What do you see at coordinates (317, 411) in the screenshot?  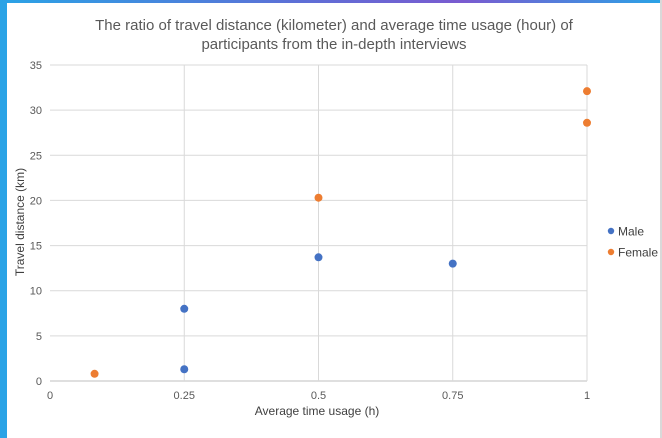 I see `x-axis-label: Average time usage (h)` at bounding box center [317, 411].